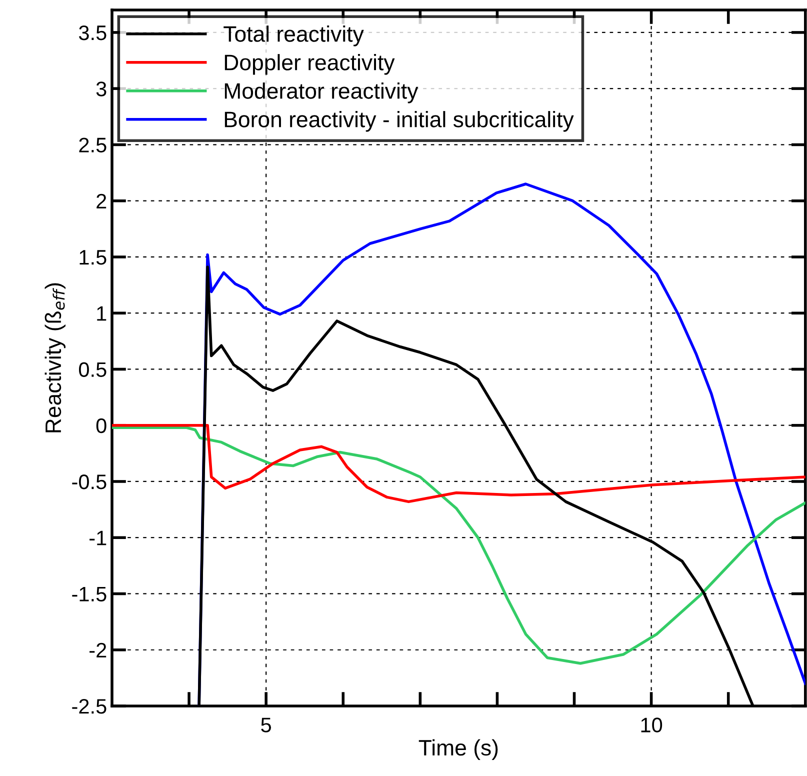  What do you see at coordinates (92, 145) in the screenshot?
I see `y-tick-label: 2.5` at bounding box center [92, 145].